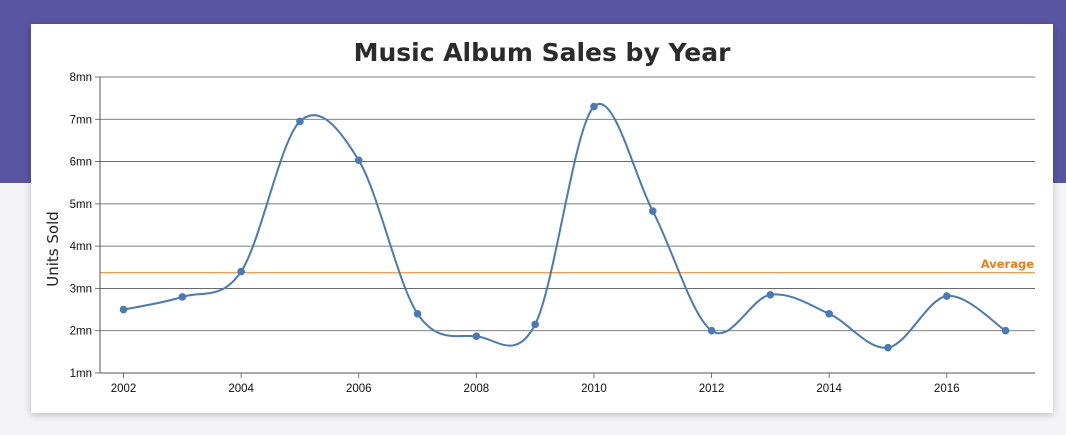 The image size is (1066, 435). What do you see at coordinates (712, 389) in the screenshot?
I see `x-tick-label: 2012` at bounding box center [712, 389].